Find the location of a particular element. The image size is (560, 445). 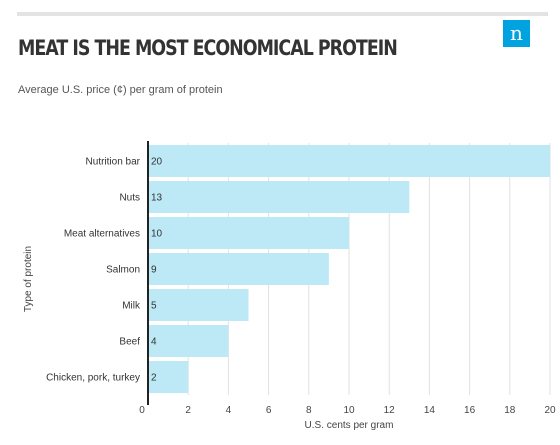

x-tick-label: 10 is located at coordinates (349, 410).